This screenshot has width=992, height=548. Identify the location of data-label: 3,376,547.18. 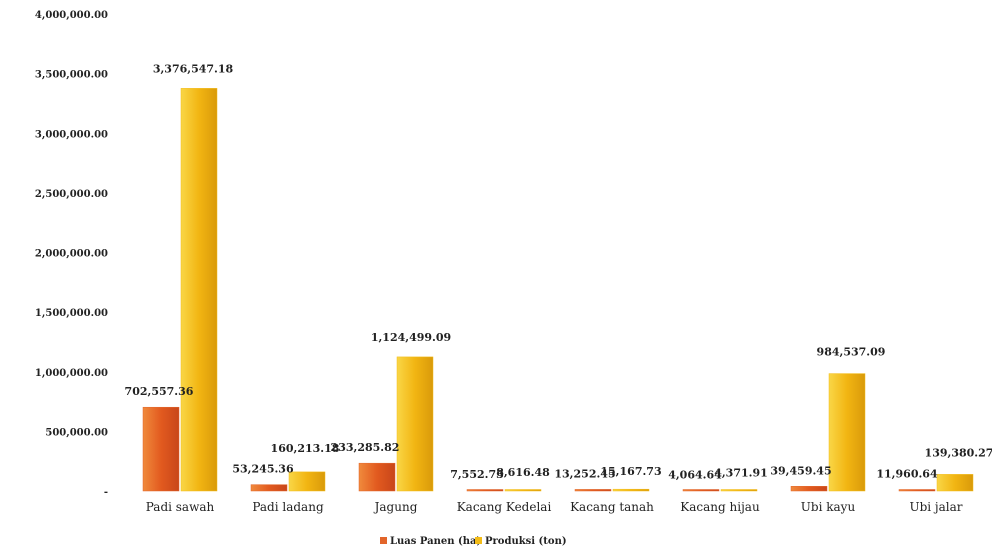
(193, 68).